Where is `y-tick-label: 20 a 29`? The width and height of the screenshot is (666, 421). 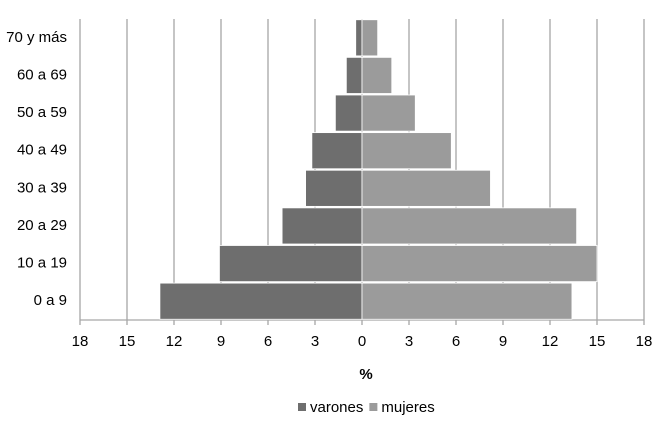
y-tick-label: 20 a 29 is located at coordinates (42, 225).